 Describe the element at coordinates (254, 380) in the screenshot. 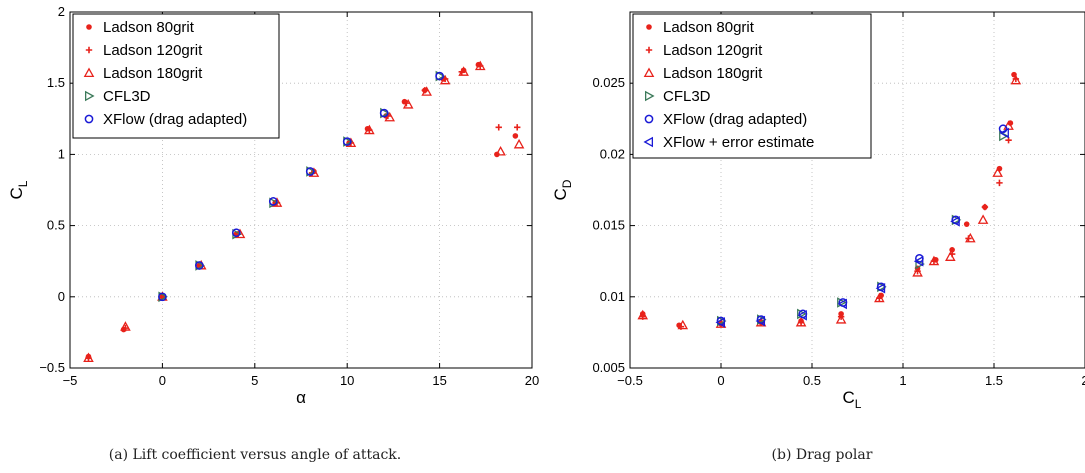

I see `x-tick-label: 5` at that location.